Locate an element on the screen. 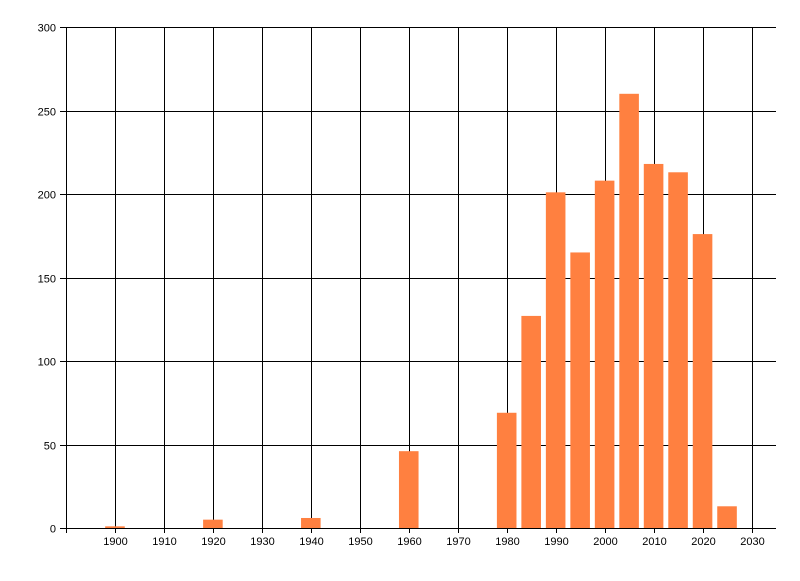 This screenshot has width=800, height=581. y-tick-label: 0 is located at coordinates (53, 530).